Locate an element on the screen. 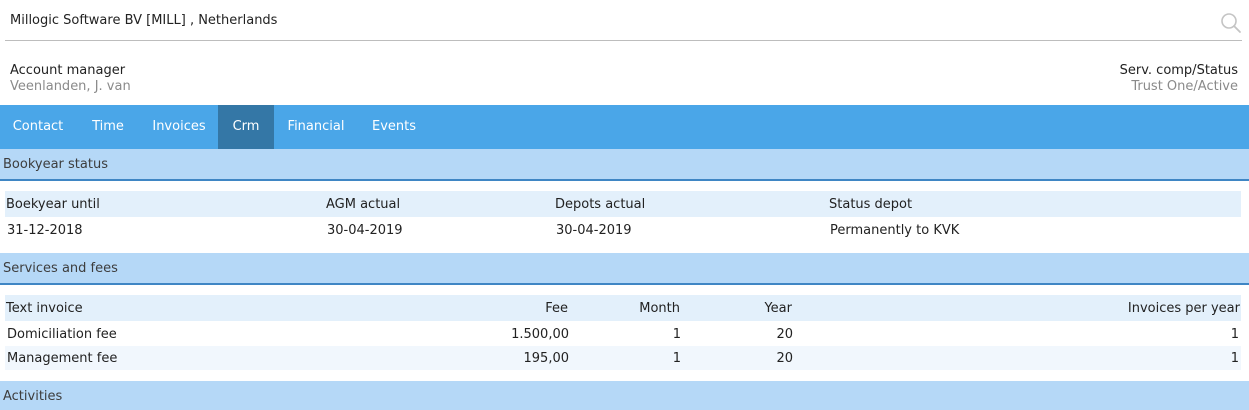 Image resolution: width=1249 pixels, height=410 pixels. services-fees-header: Services and fees is located at coordinates (624, 269).